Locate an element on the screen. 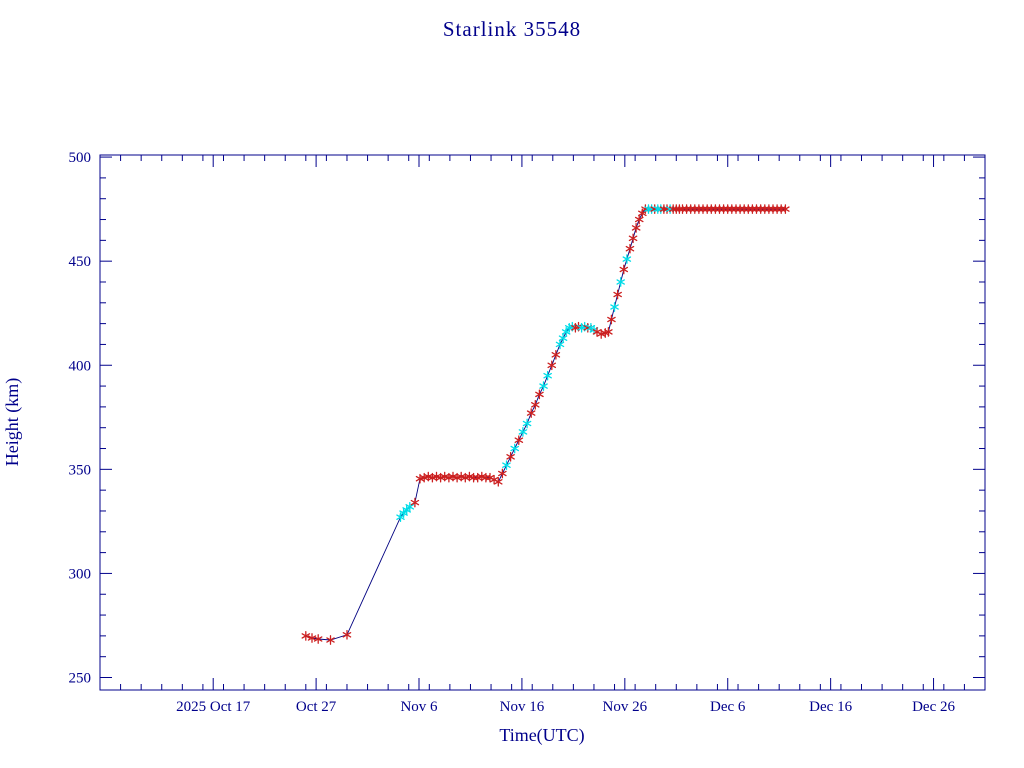  y-tick-label: 300 is located at coordinates (80, 574).